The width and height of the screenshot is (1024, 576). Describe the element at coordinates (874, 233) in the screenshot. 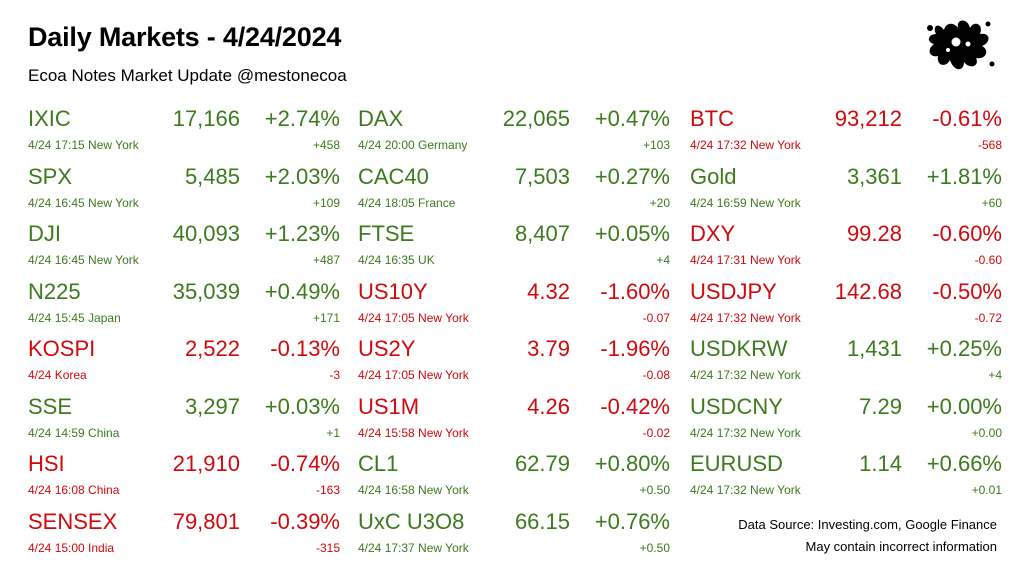

I see `quote-price: 99.28` at that location.